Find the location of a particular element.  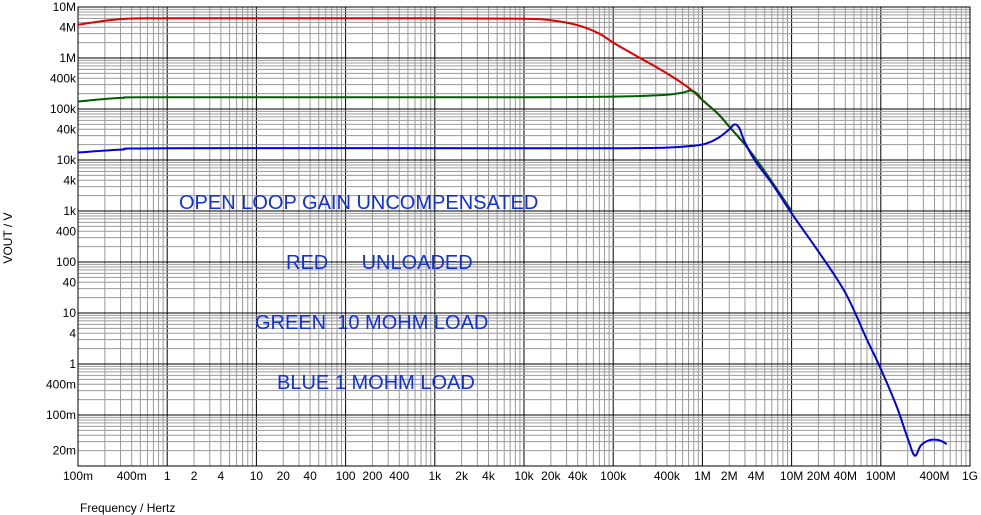

x-axis-title: Frequency / Hertz is located at coordinates (127, 508).